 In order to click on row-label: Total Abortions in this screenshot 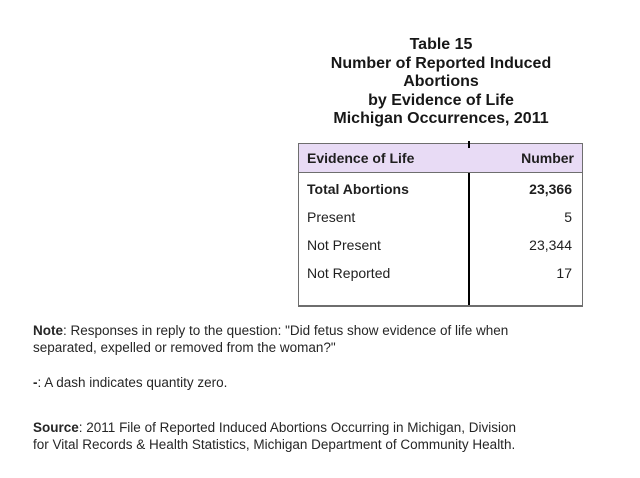, I will do `click(358, 189)`.